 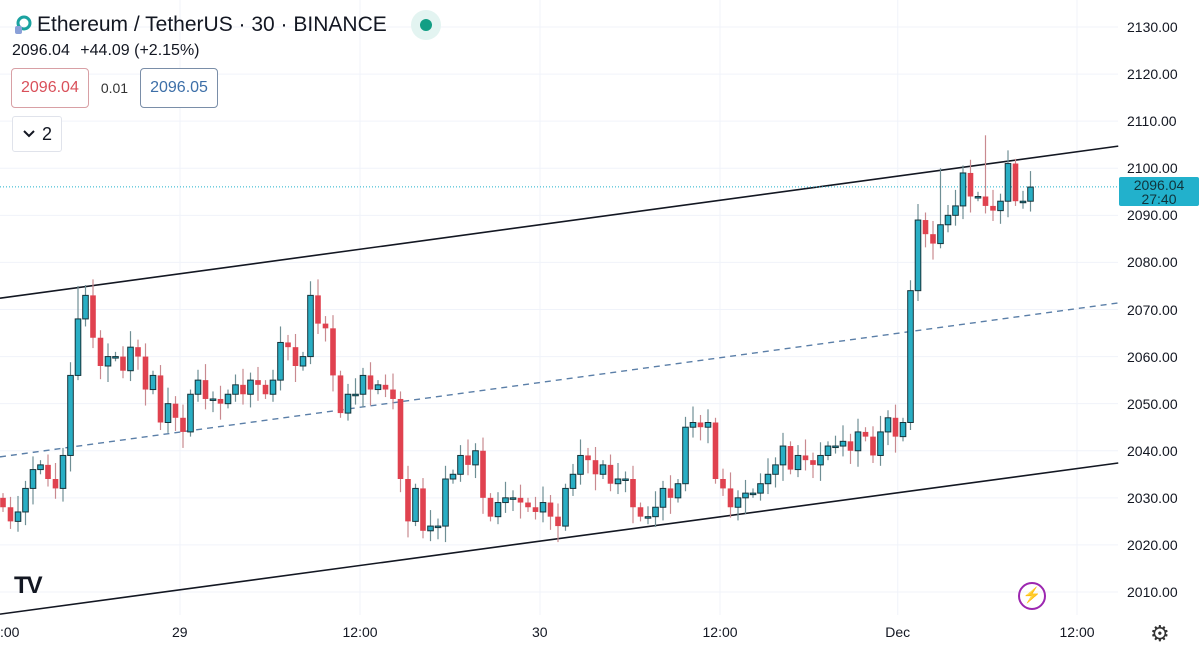 I want to click on price-change-row: 2096.04 +44.09 (+2.15%), so click(x=109, y=51).